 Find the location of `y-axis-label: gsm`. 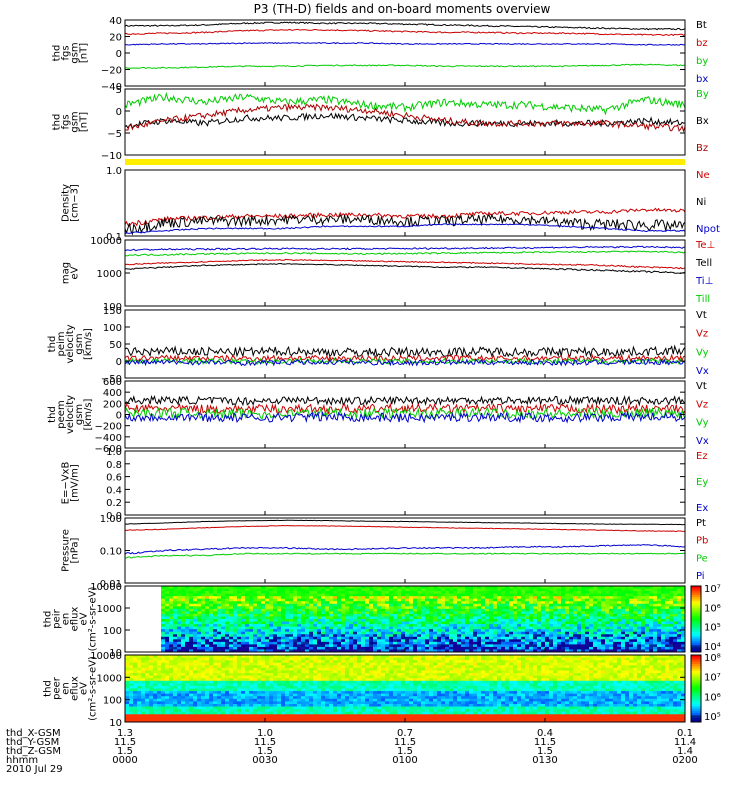

y-axis-label: gsm is located at coordinates (79, 343).